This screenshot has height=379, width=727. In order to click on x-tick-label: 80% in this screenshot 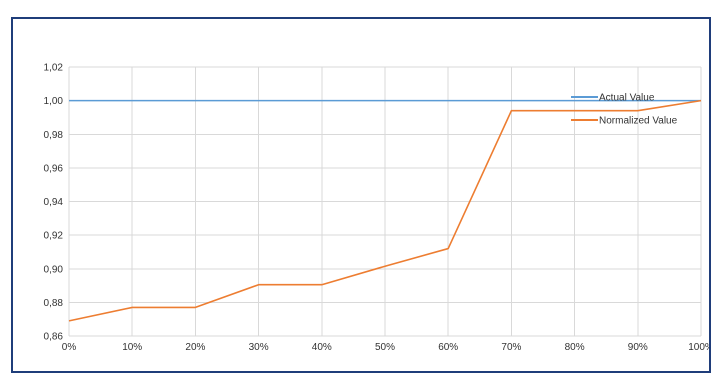, I will do `click(575, 347)`.